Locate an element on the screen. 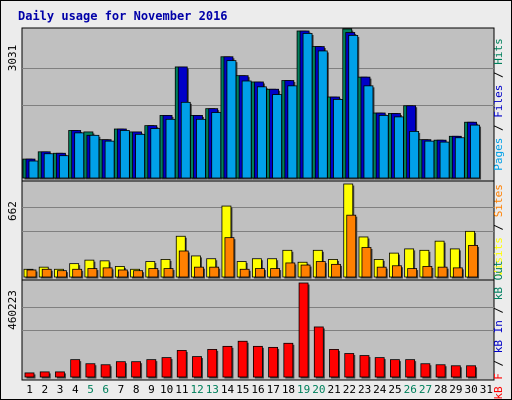 The width and height of the screenshot is (512, 400). legend-text: kB In is located at coordinates (498, 336).